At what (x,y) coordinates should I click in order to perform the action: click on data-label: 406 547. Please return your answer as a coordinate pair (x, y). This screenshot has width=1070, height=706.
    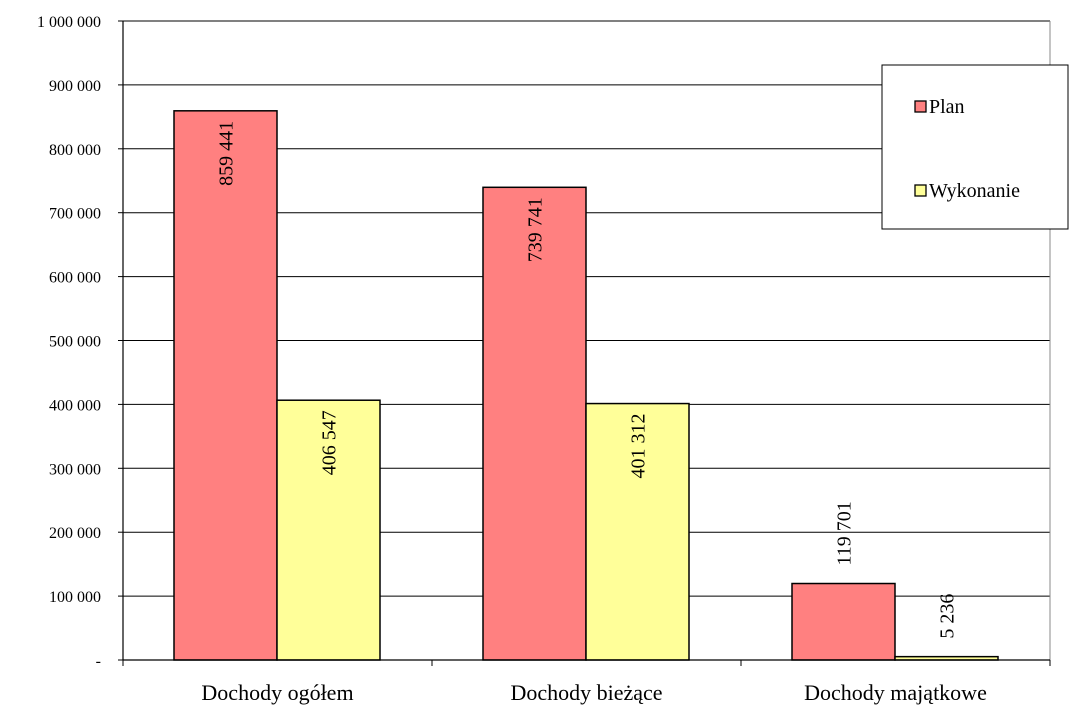
    Looking at the image, I should click on (330, 442).